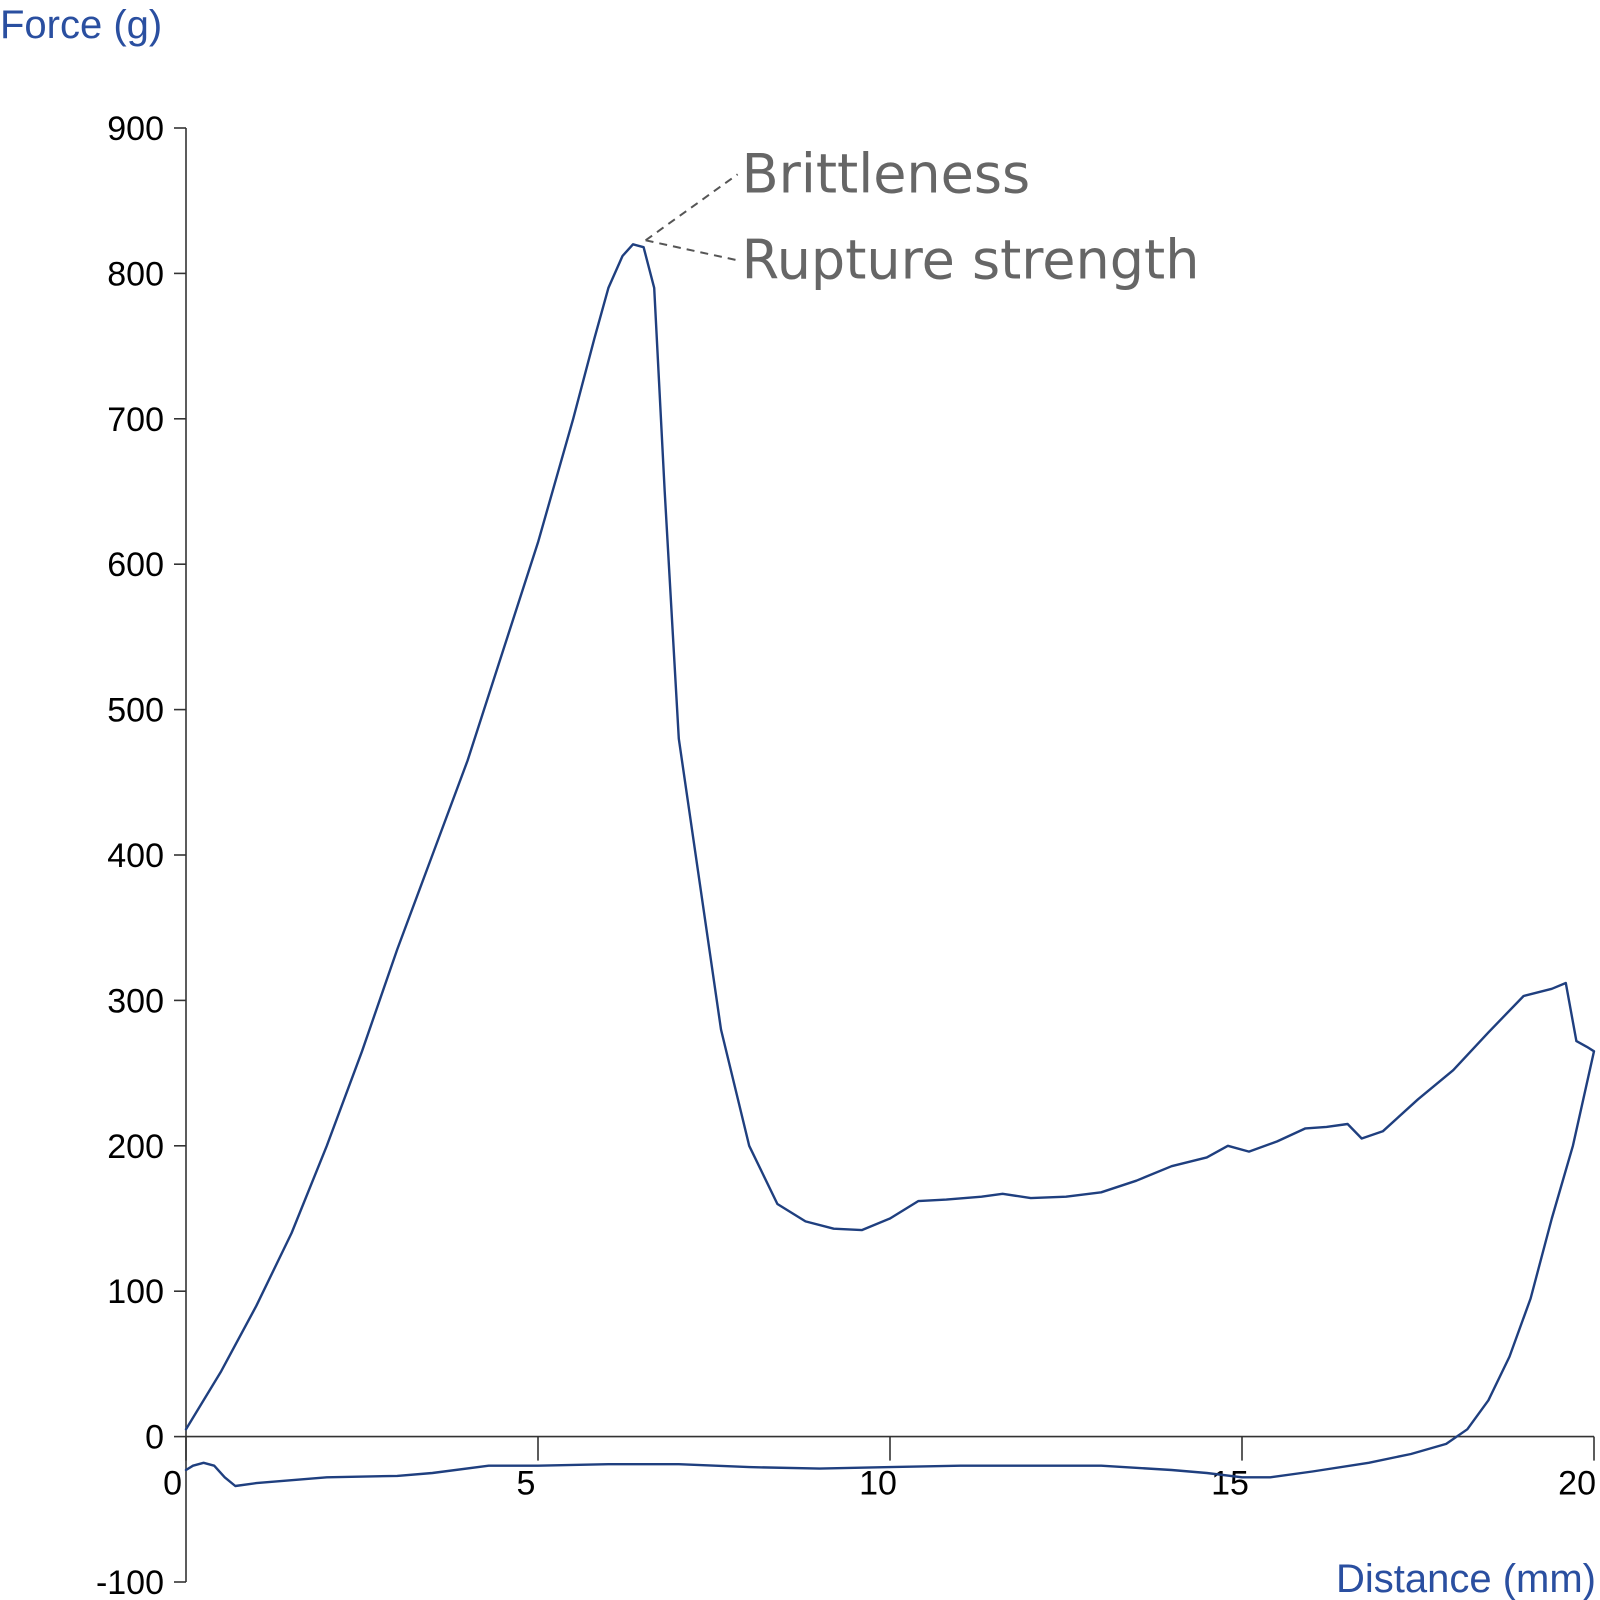 This screenshot has height=1600, width=1600. What do you see at coordinates (130, 1582) in the screenshot?
I see `y-tick-label: -100` at bounding box center [130, 1582].